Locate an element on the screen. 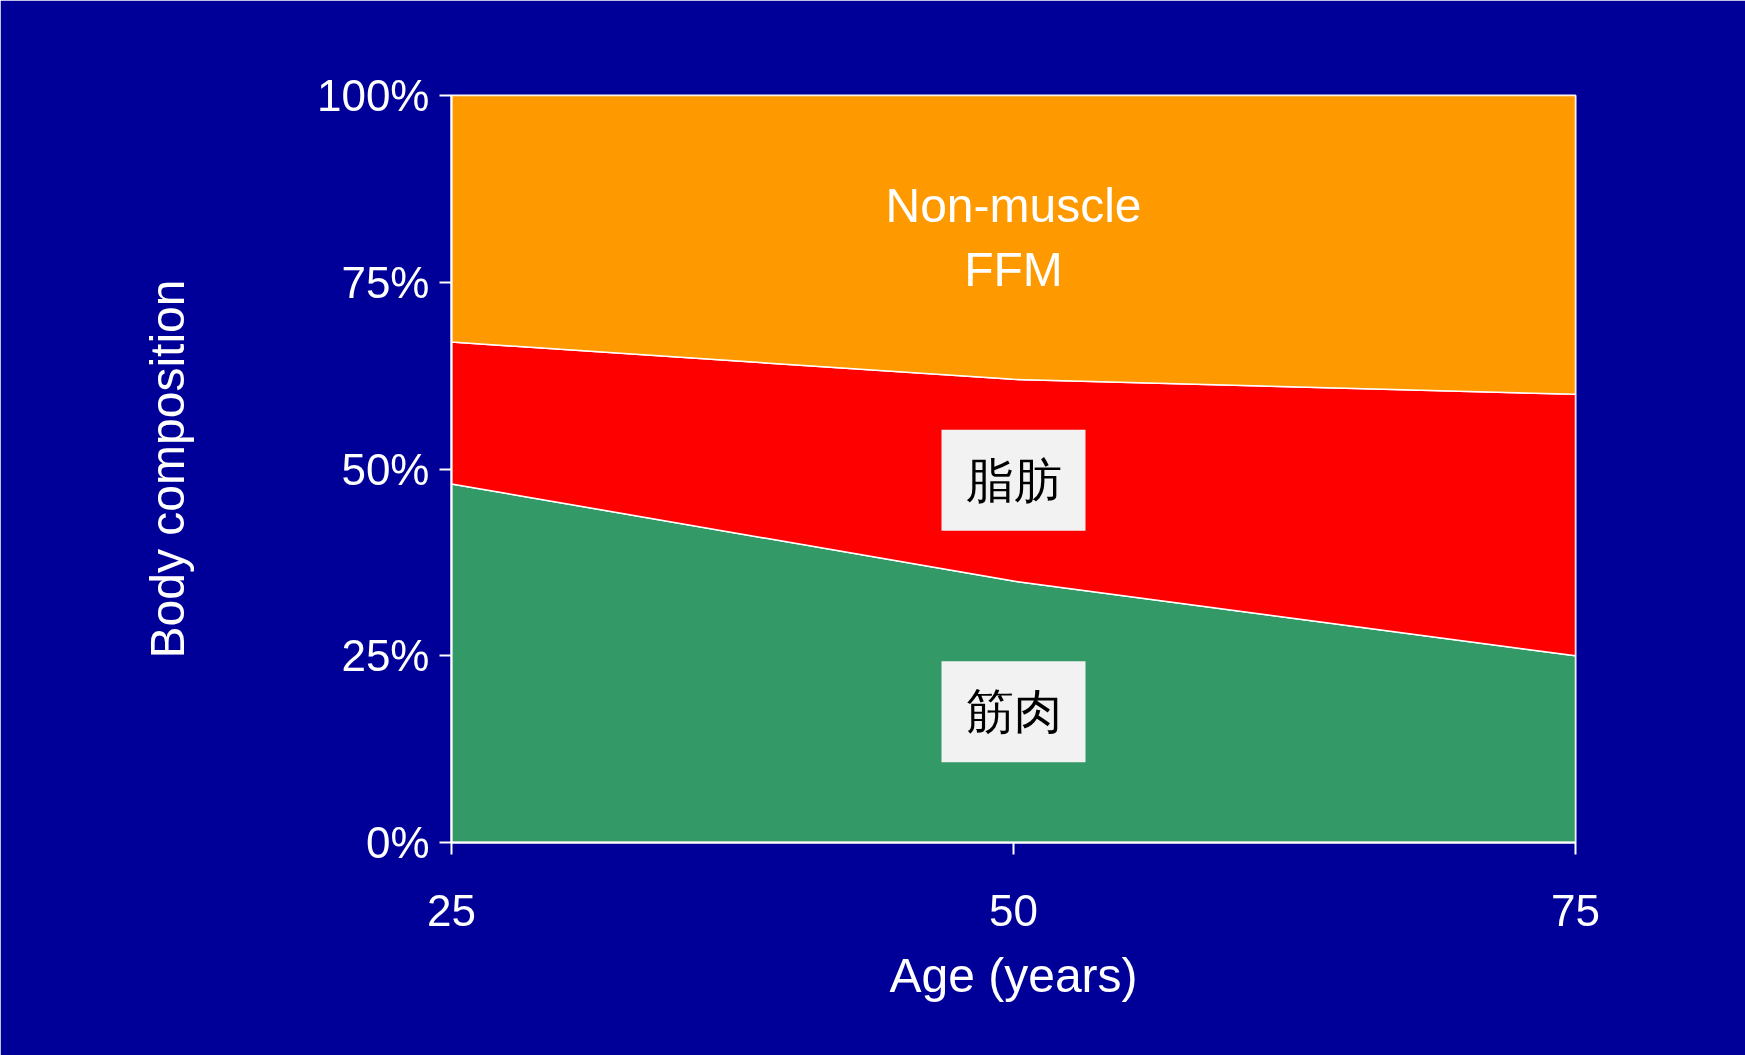 This screenshot has width=1745, height=1055. y-tick-label: 75% is located at coordinates (385, 282).